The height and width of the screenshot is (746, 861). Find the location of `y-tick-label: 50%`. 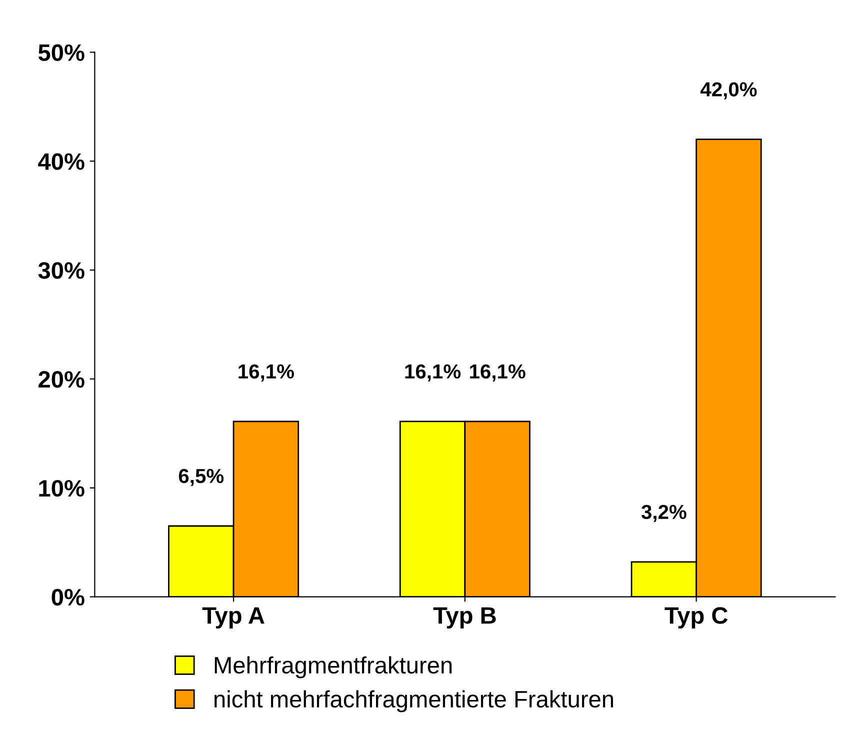

y-tick-label: 50% is located at coordinates (61, 53).